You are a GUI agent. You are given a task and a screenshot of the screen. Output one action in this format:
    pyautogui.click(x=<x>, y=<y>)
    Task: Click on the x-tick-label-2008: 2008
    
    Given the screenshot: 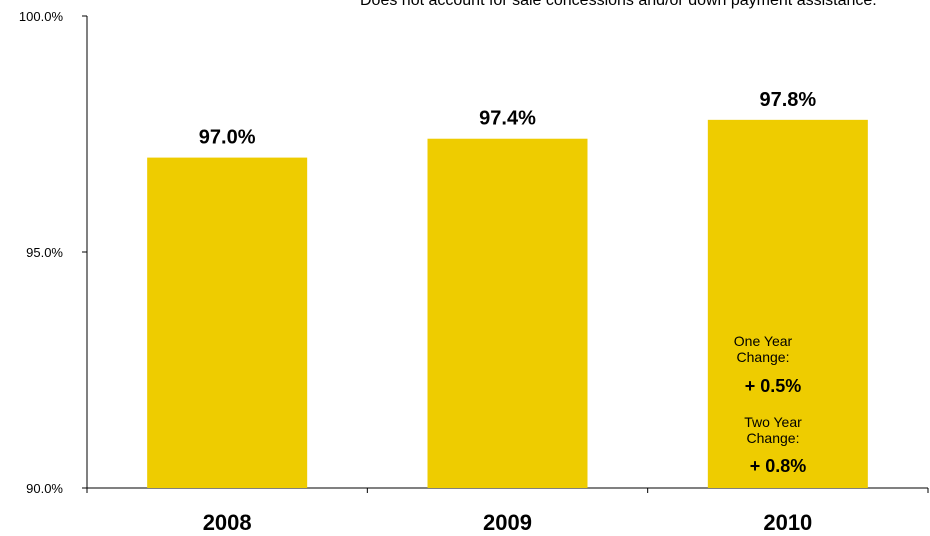 What is the action you would take?
    pyautogui.click(x=227, y=522)
    